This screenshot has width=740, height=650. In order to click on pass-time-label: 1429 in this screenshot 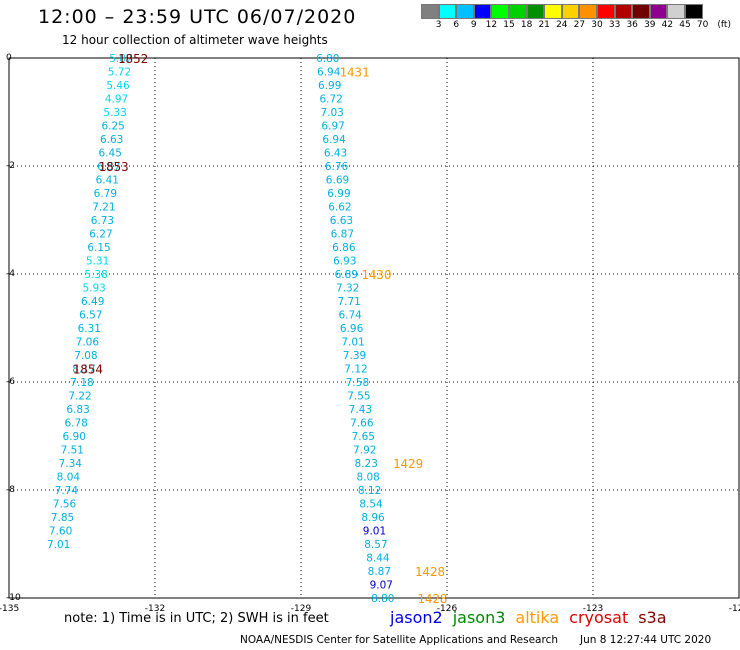, I will do `click(408, 463)`.